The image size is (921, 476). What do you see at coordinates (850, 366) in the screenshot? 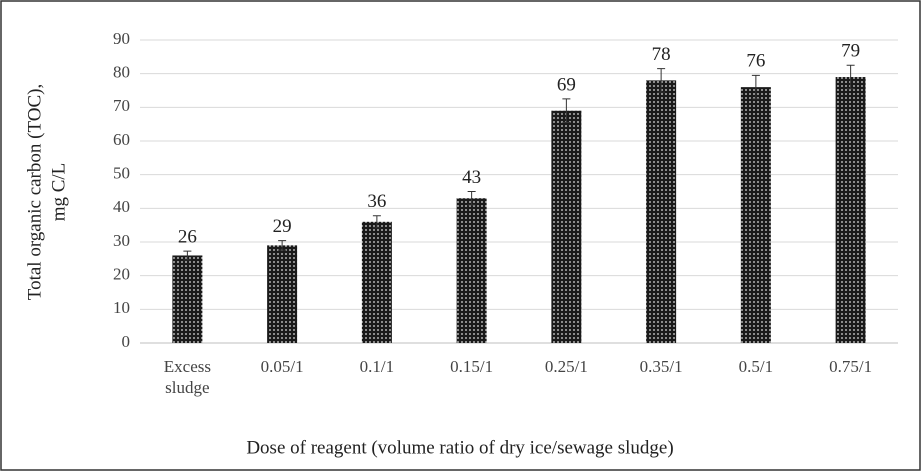
I see `x-tick-label: 0.75/1` at bounding box center [850, 366].